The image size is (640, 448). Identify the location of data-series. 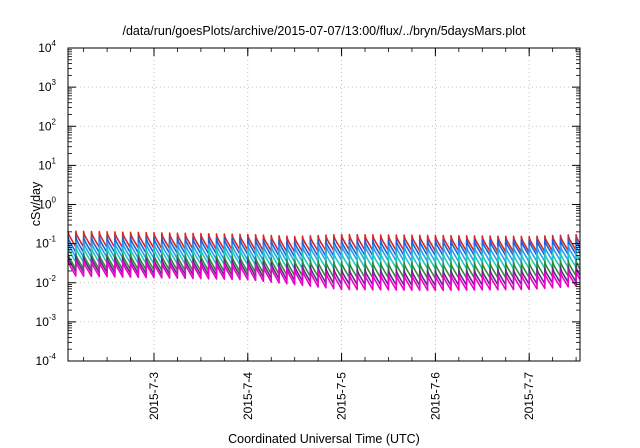
(324, 261).